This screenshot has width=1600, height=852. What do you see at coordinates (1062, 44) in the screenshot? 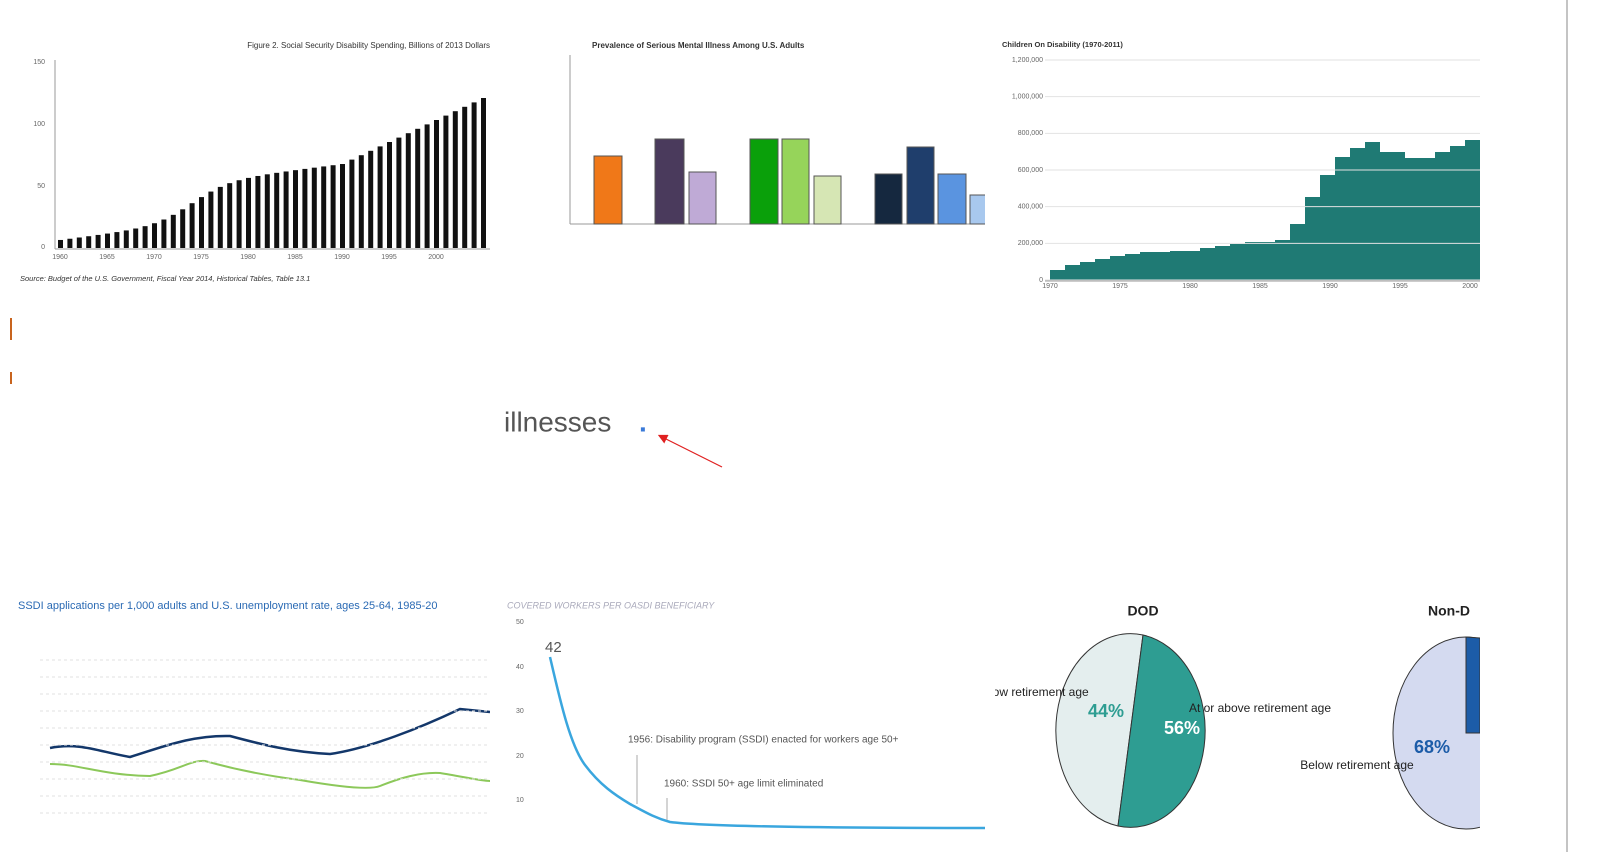
I see `thumb-title: Children On Disability (1970-2011)` at bounding box center [1062, 44].